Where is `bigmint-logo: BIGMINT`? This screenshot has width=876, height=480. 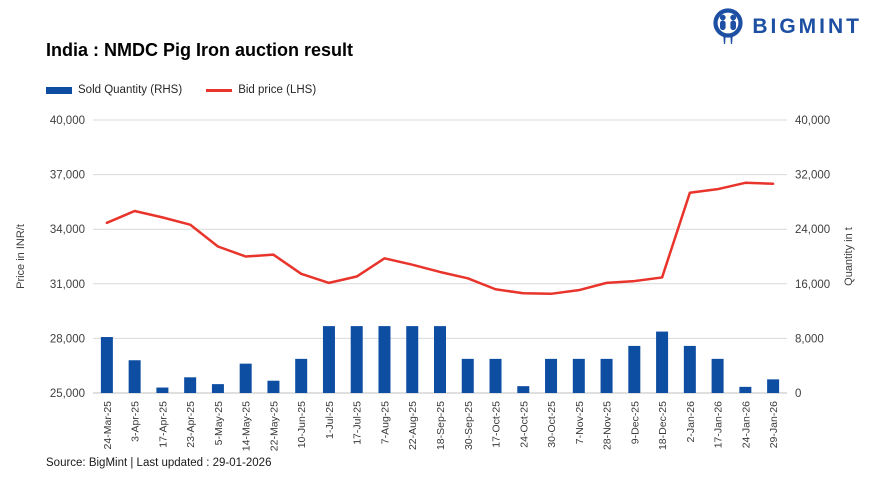
bigmint-logo: BIGMINT is located at coordinates (787, 27).